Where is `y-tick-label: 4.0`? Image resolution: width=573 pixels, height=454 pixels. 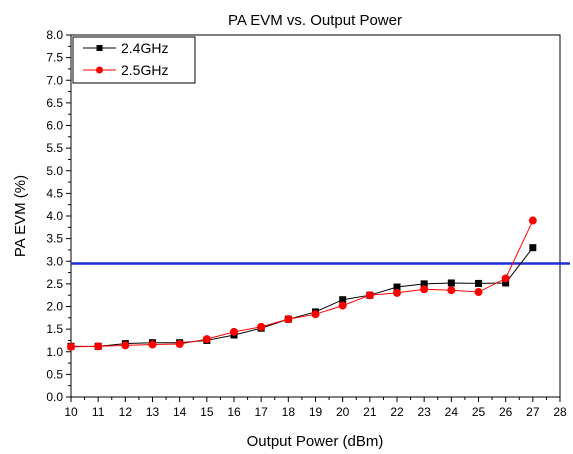
y-tick-label: 4.0 is located at coordinates (54, 216).